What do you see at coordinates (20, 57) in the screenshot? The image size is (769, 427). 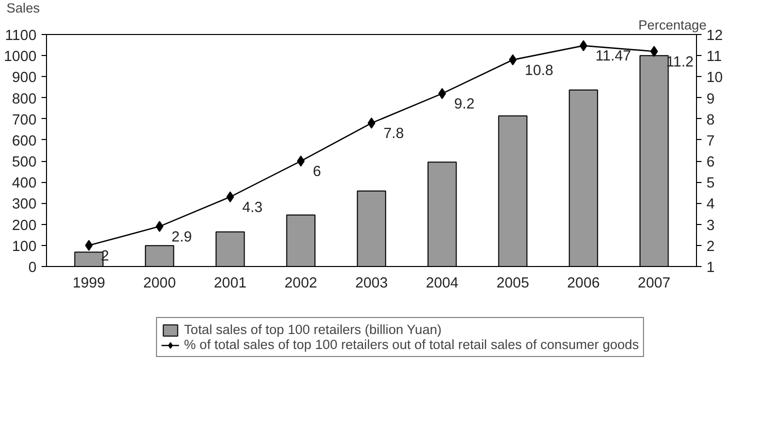 I see `y-tick-label: 1000` at bounding box center [20, 57].